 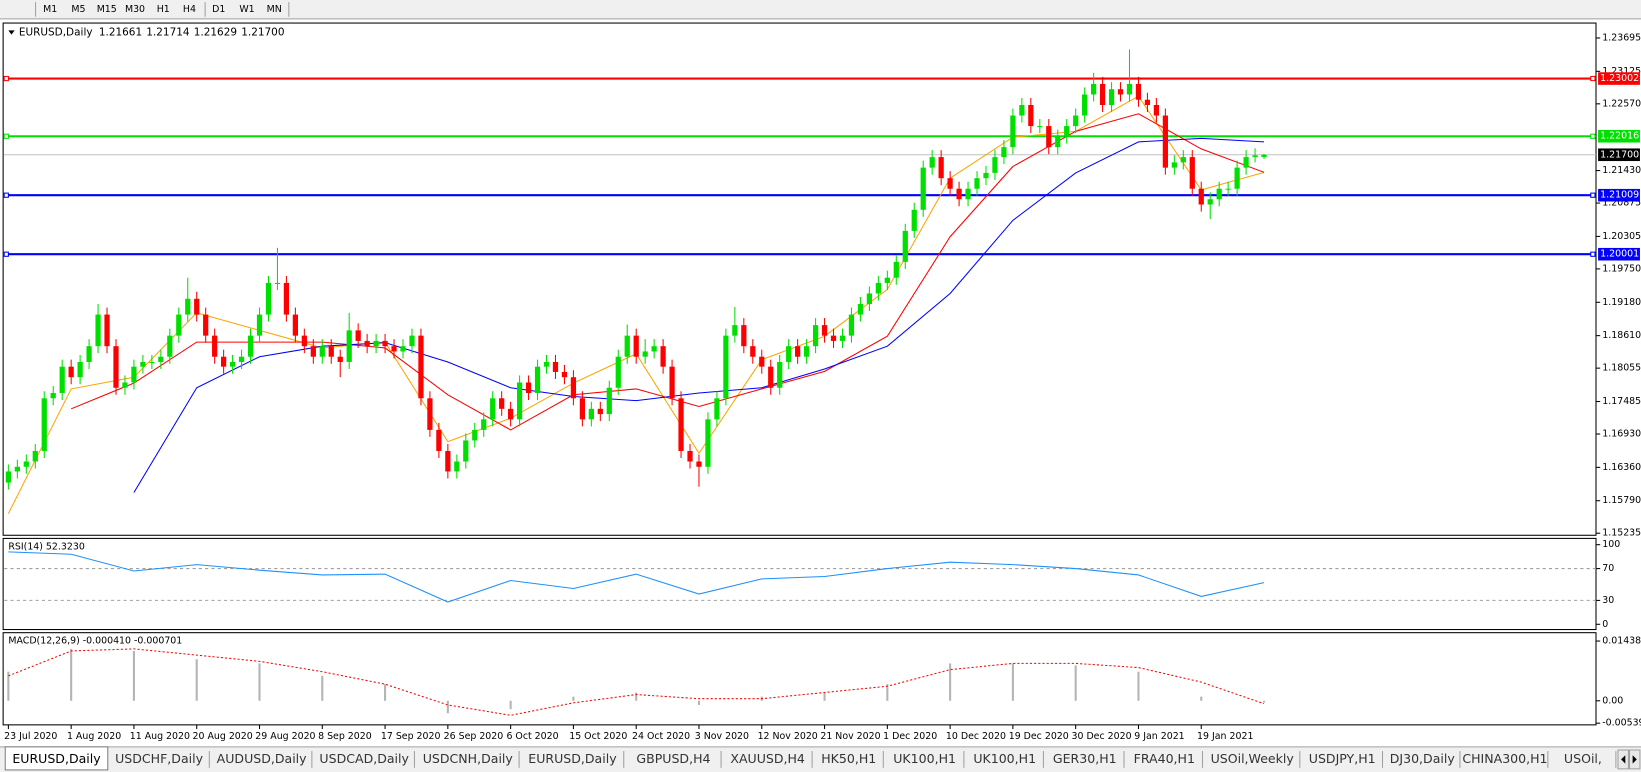 What do you see at coordinates (345, 736) in the screenshot?
I see `x-tick-label: 8 Sep 2020` at bounding box center [345, 736].